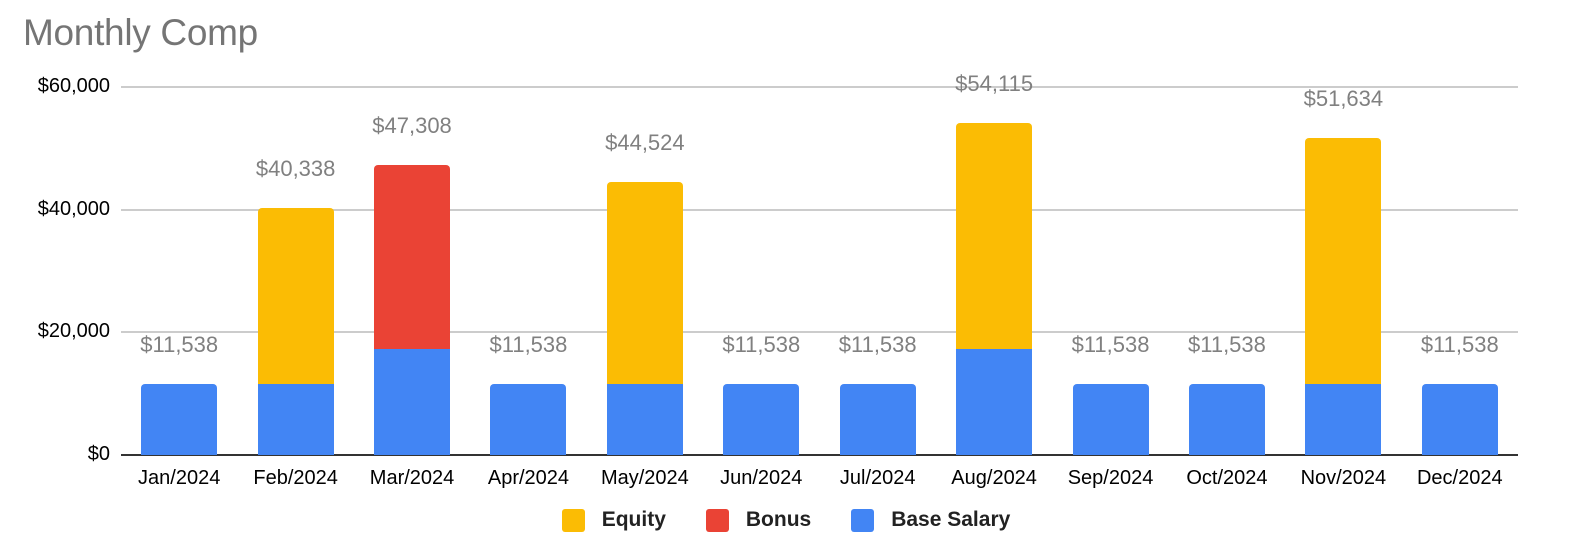 The image size is (1572, 554). I want to click on legend-swatch-equity, so click(573, 520).